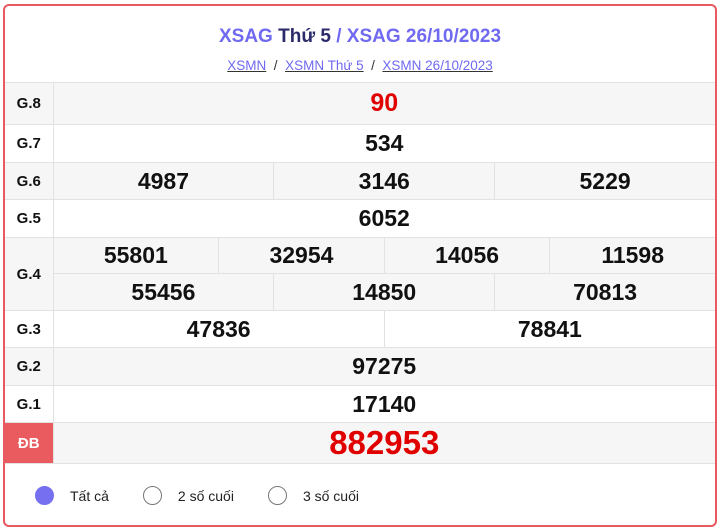  Describe the element at coordinates (384, 103) in the screenshot. I see `prize-number: 90` at that location.